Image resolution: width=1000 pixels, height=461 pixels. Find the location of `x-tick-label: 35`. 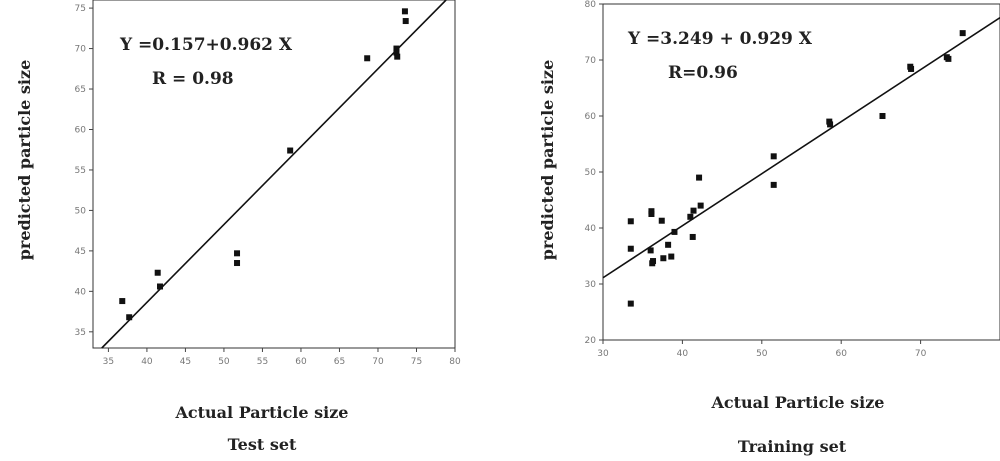

x-tick-label: 35 is located at coordinates (108, 362).